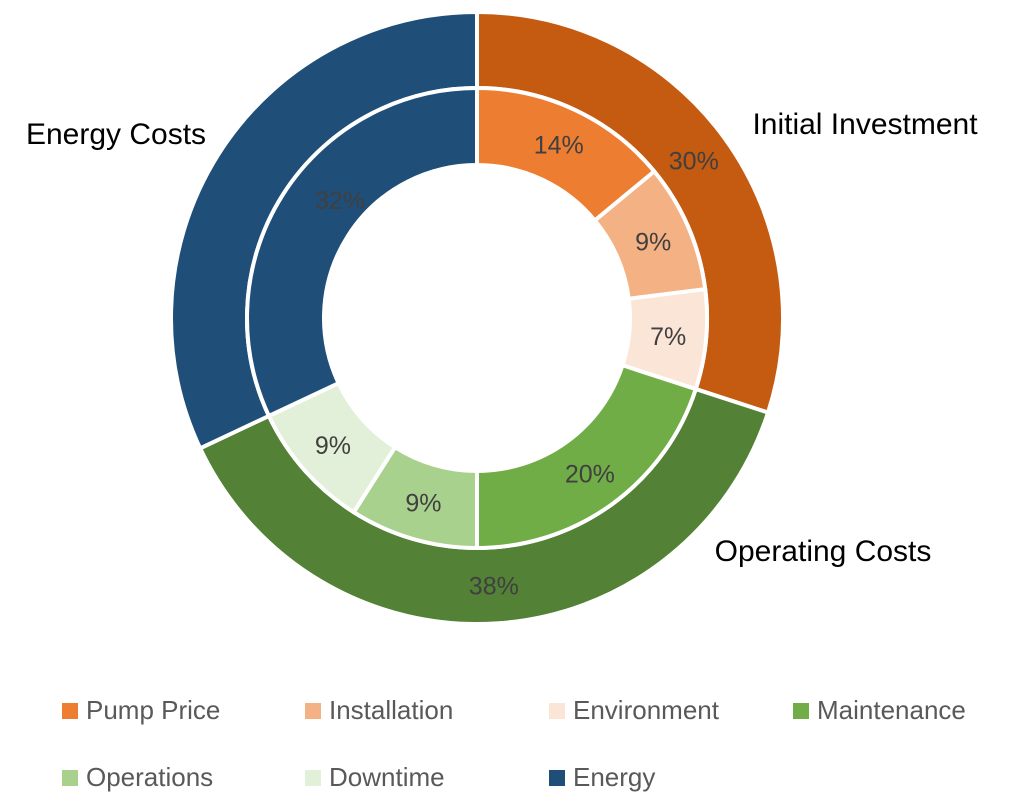  I want to click on inner-data-label: 14%, so click(559, 145).